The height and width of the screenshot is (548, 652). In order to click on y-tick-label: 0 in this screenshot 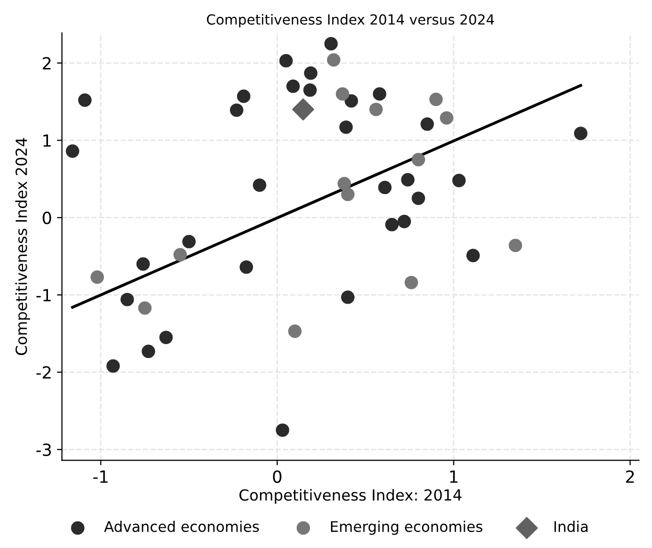, I will do `click(47, 218)`.